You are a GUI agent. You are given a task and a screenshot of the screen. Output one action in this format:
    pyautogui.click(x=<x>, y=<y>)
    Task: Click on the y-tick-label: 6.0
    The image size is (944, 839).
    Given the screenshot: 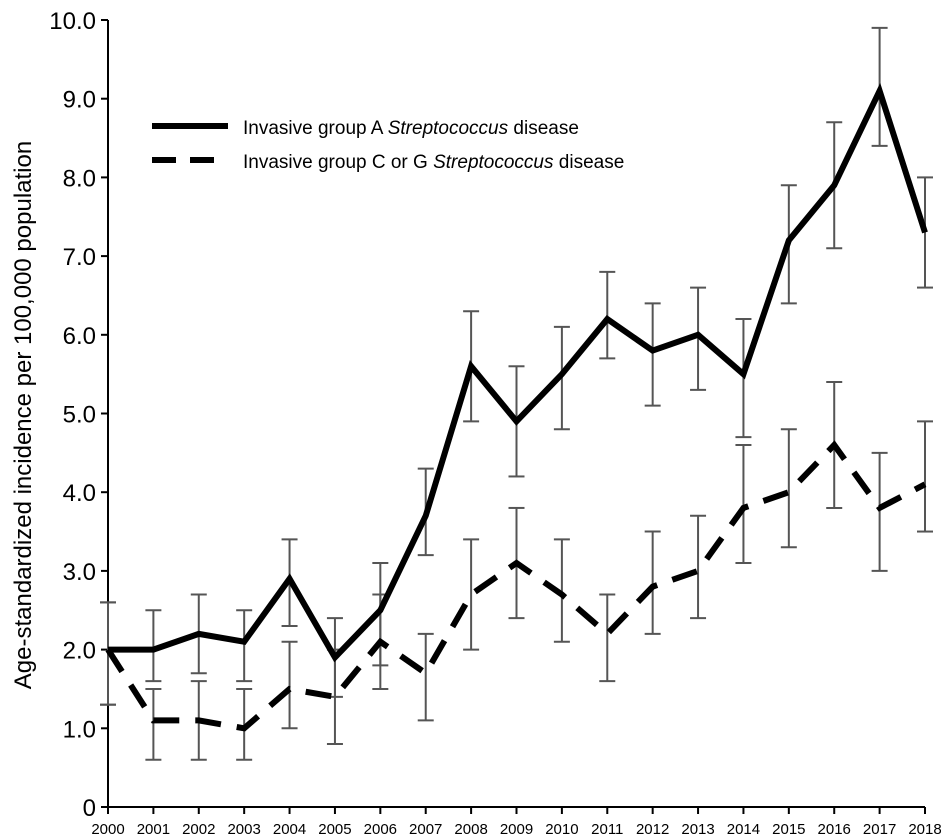 What is the action you would take?
    pyautogui.click(x=79, y=336)
    